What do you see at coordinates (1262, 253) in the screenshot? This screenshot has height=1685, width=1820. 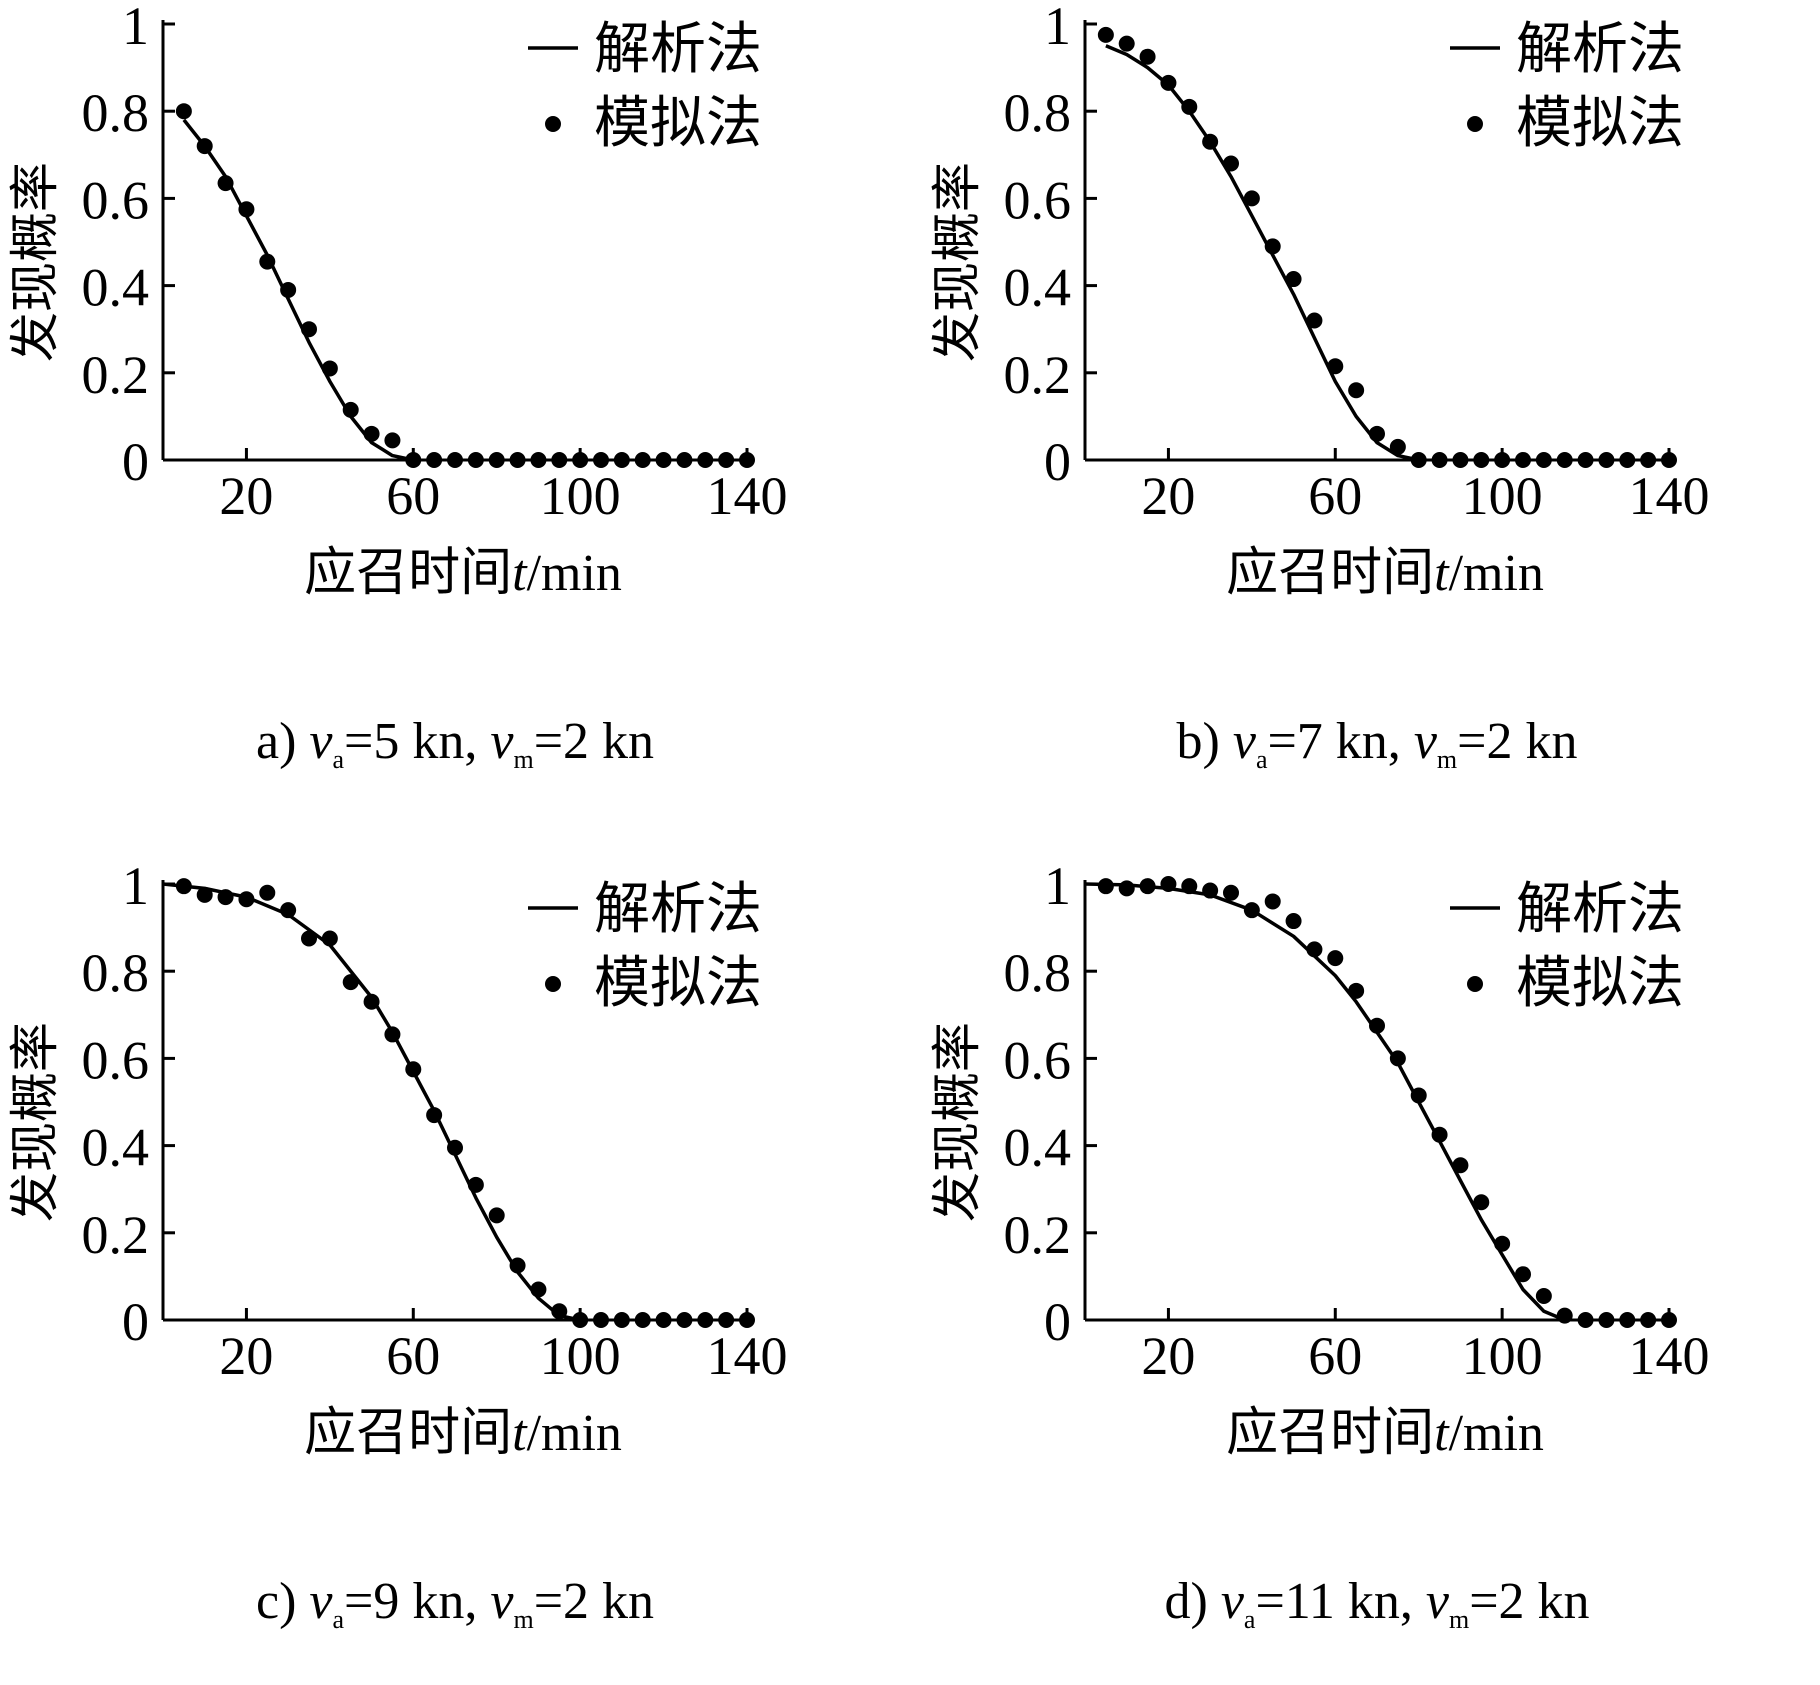 I see `analytic-line` at bounding box center [1262, 253].